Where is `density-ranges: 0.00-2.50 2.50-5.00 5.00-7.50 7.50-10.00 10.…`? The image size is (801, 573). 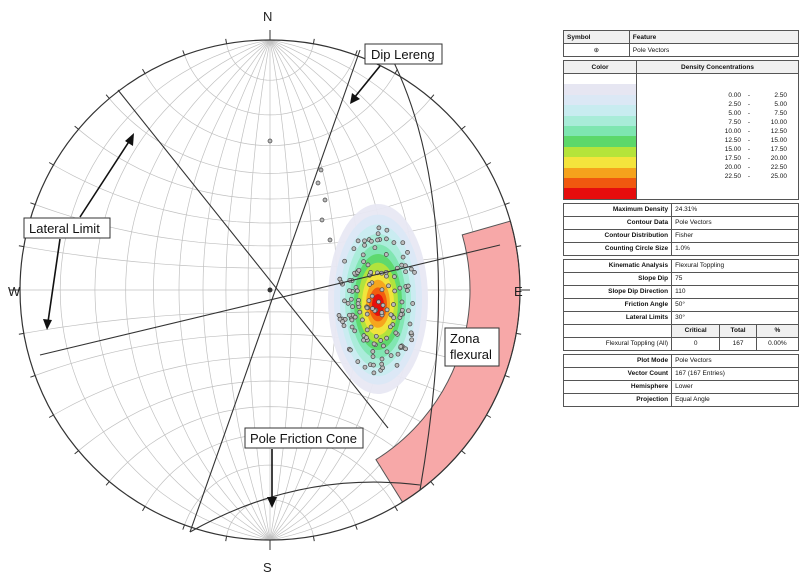 density-ranges: 0.00-2.50 2.50-5.00 5.00-7.50 7.50-10.00 10.… is located at coordinates (717, 136).